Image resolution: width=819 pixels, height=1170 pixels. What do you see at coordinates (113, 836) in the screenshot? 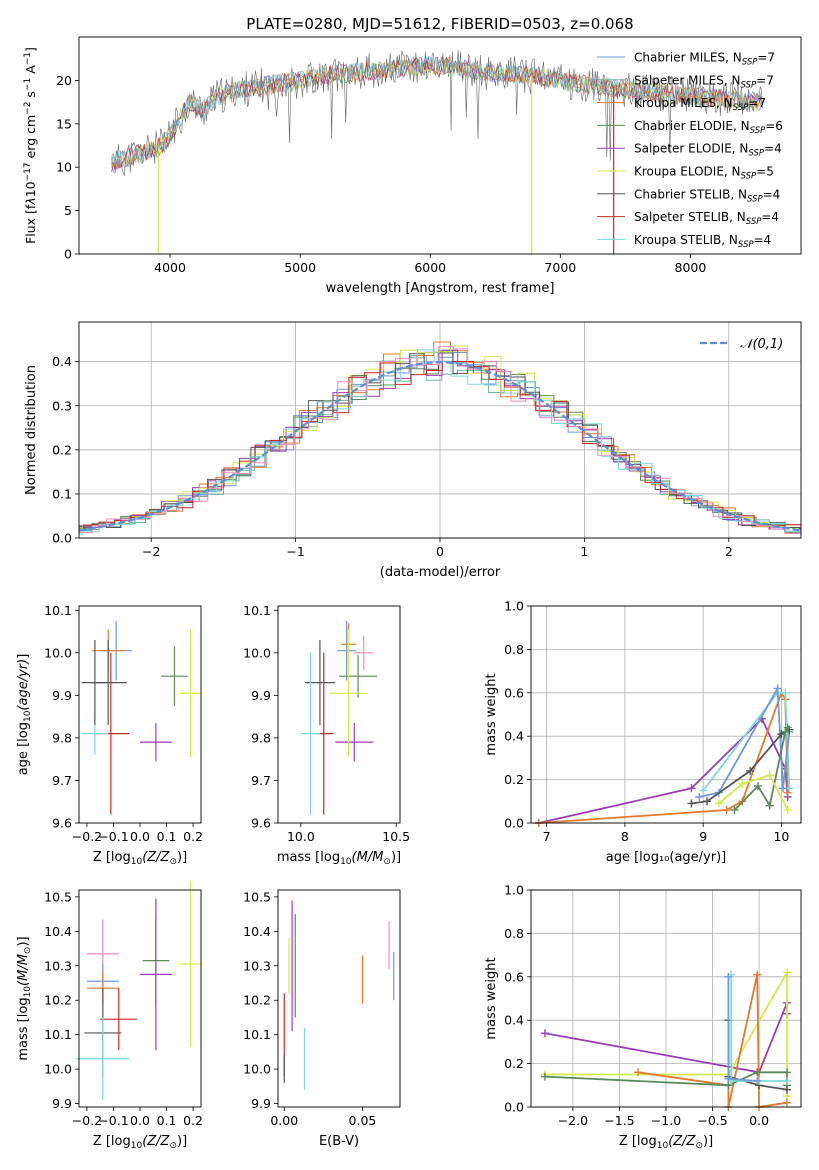
I see `x-tick-label: −0.1` at bounding box center [113, 836].